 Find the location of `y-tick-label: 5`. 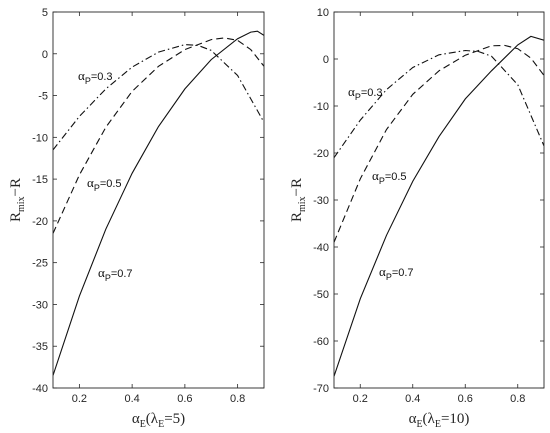

y-tick-label: 5 is located at coordinates (45, 13).